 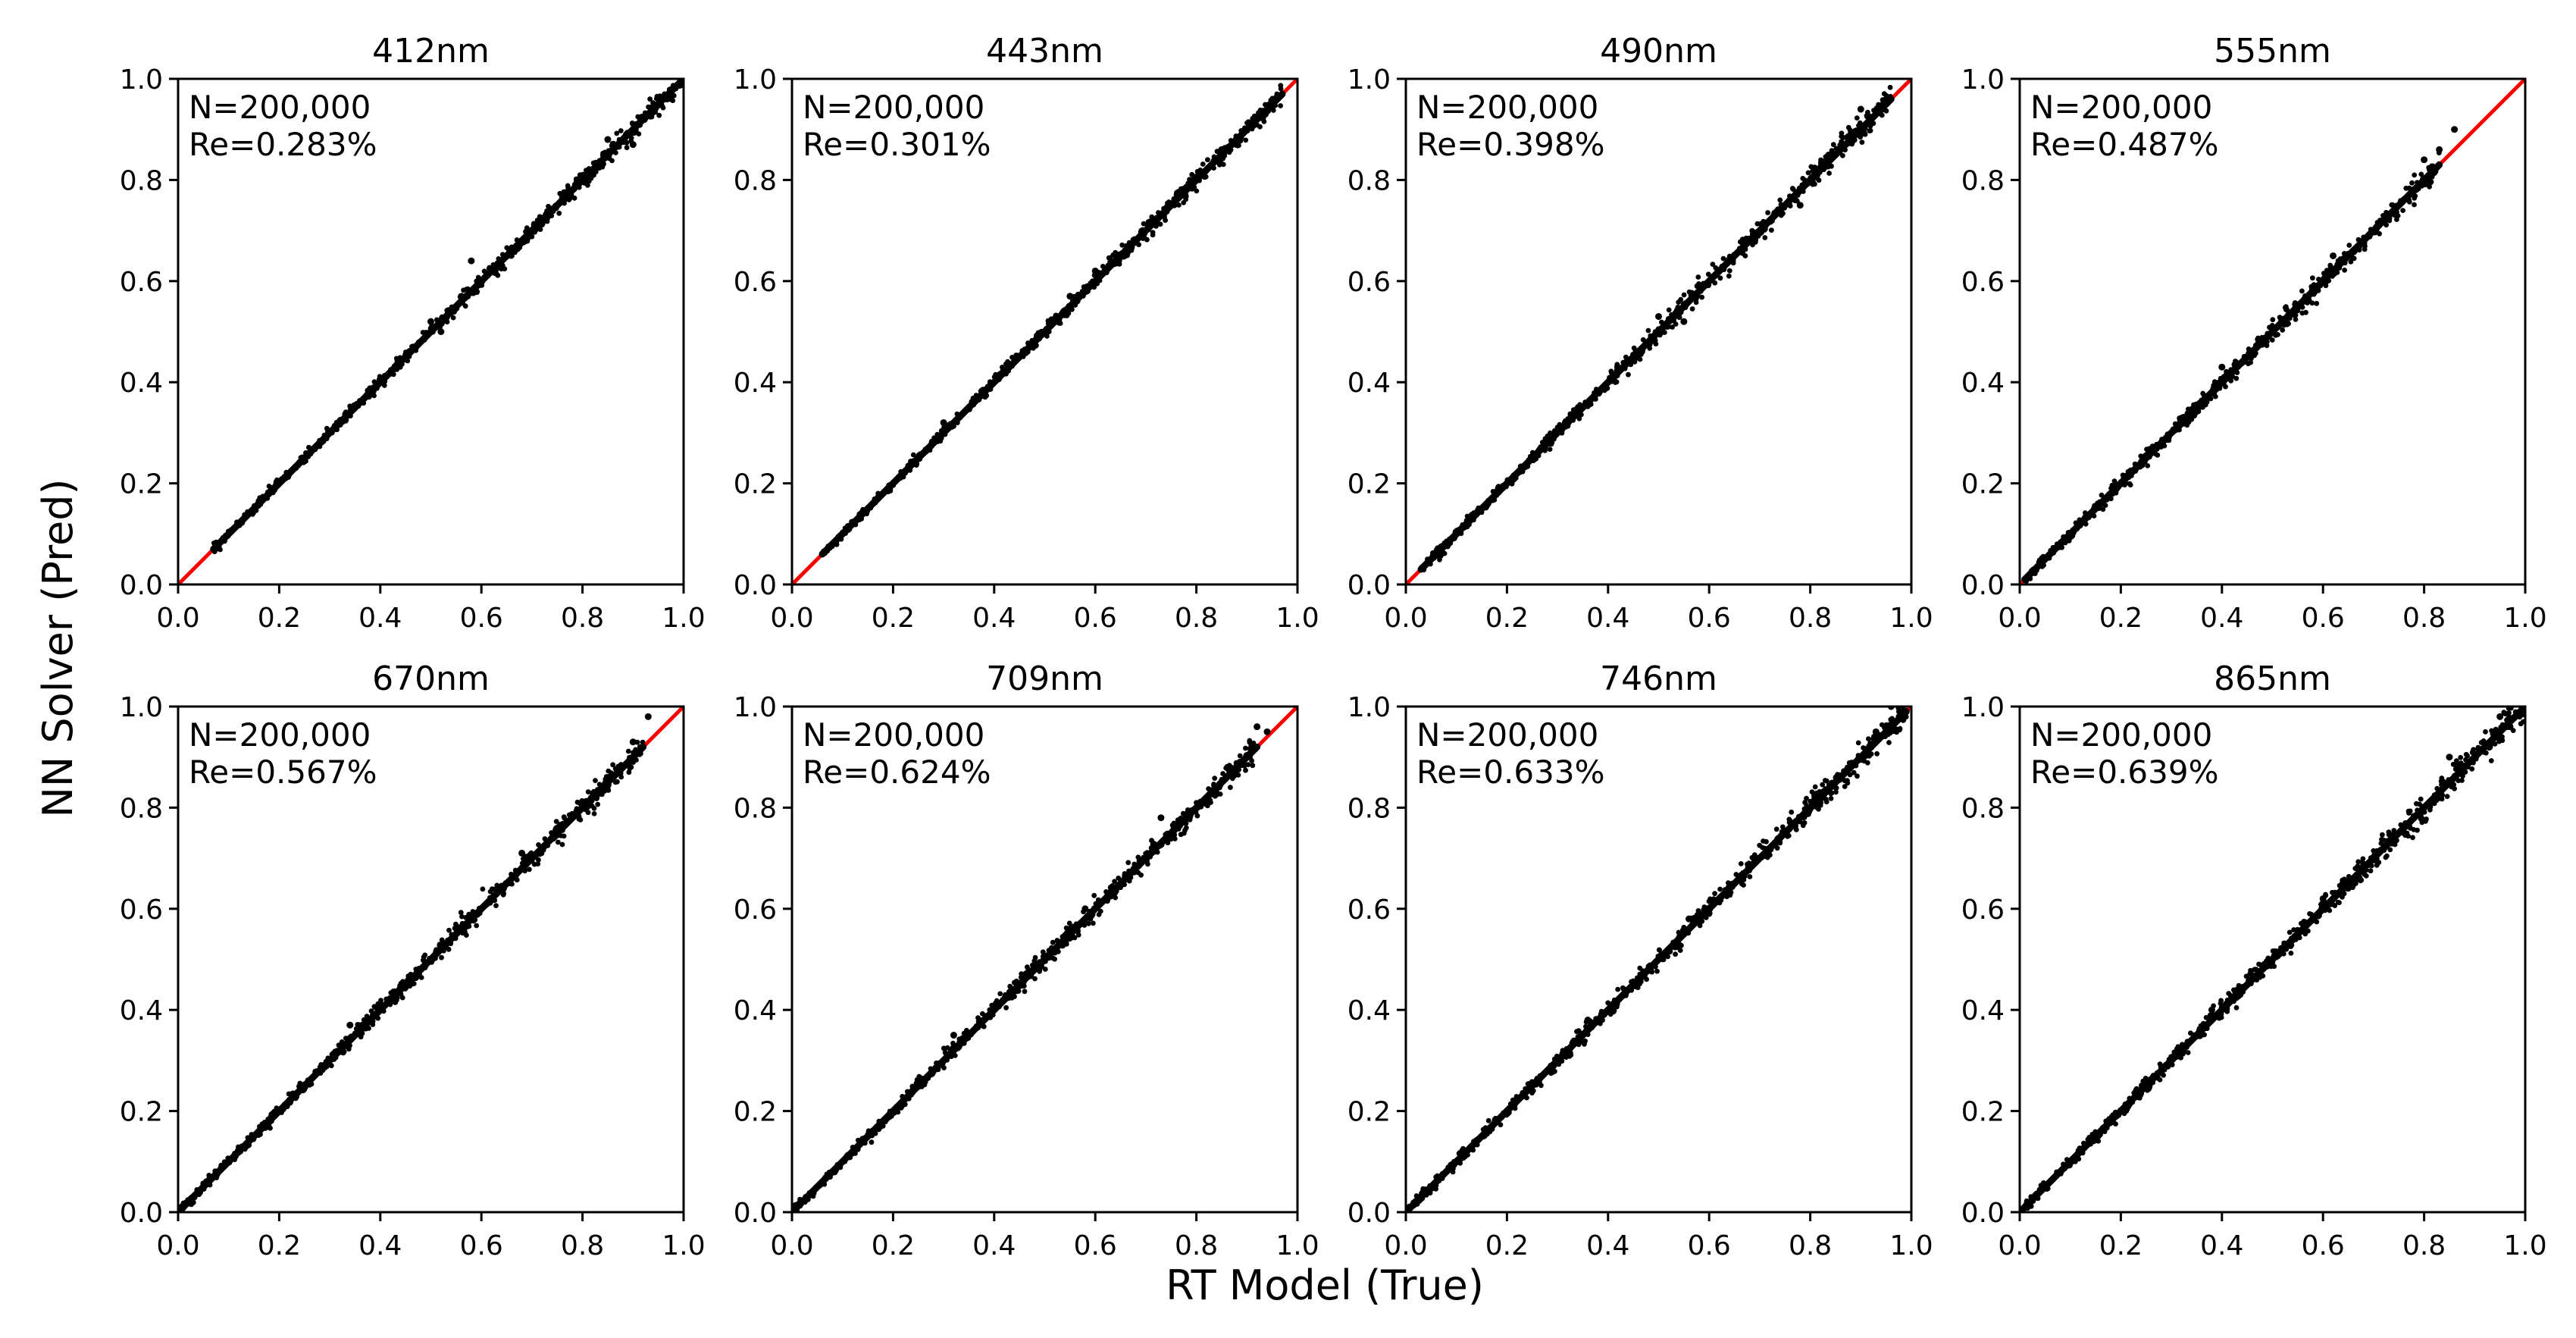 What do you see at coordinates (683, 1245) in the screenshot?
I see `x-tick-label: 1.0` at bounding box center [683, 1245].